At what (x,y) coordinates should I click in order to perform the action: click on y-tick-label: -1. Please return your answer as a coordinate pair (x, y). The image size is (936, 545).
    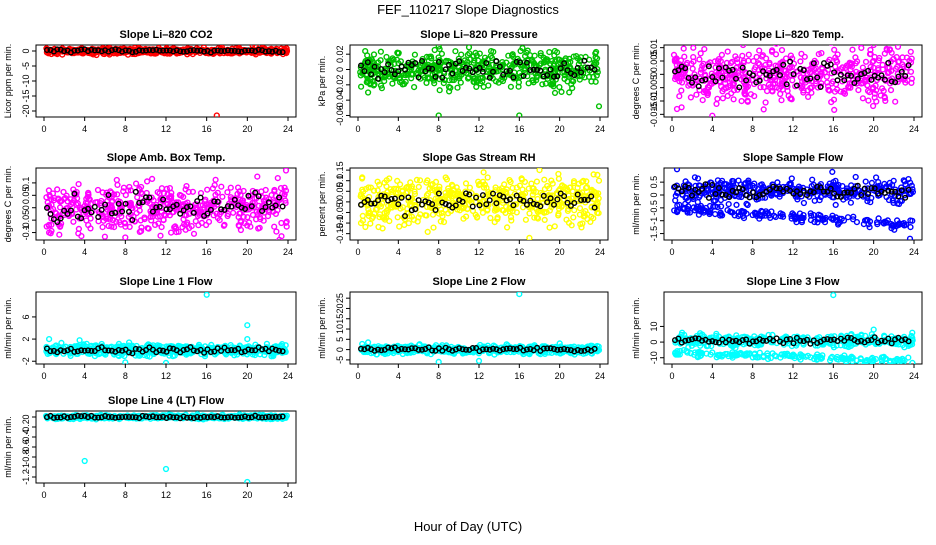
    Looking at the image, I should click on (654, 221).